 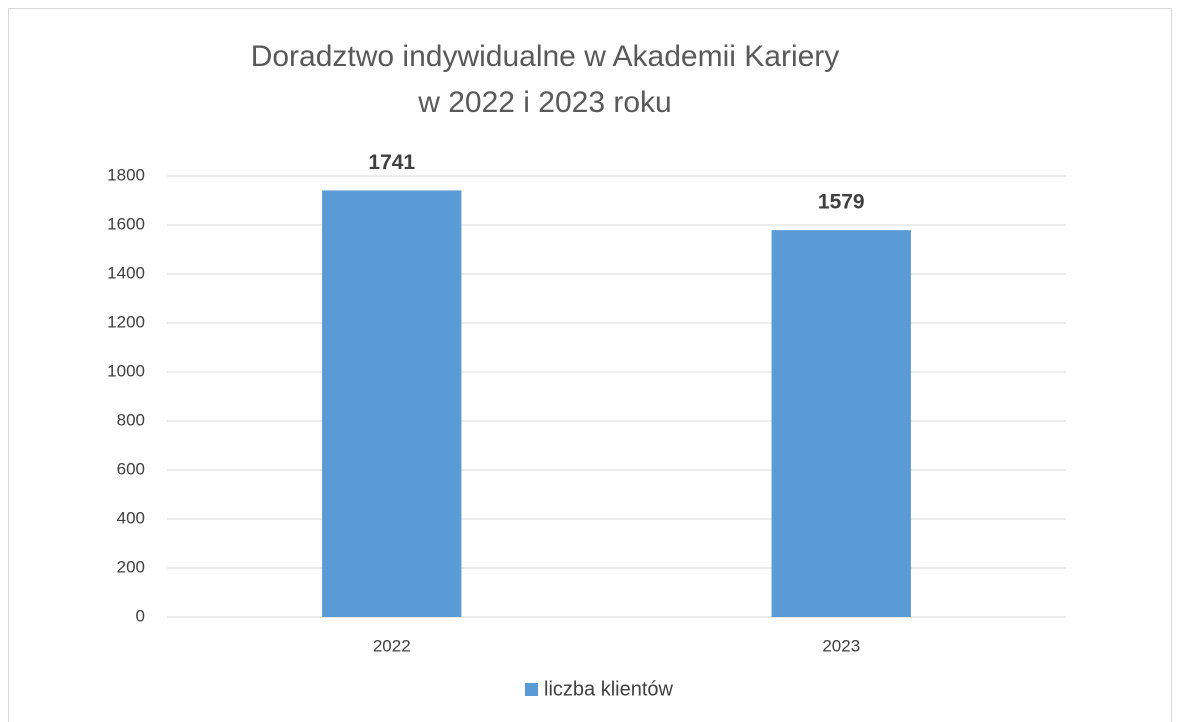 What do you see at coordinates (126, 321) in the screenshot?
I see `y-tick-label: 1200` at bounding box center [126, 321].